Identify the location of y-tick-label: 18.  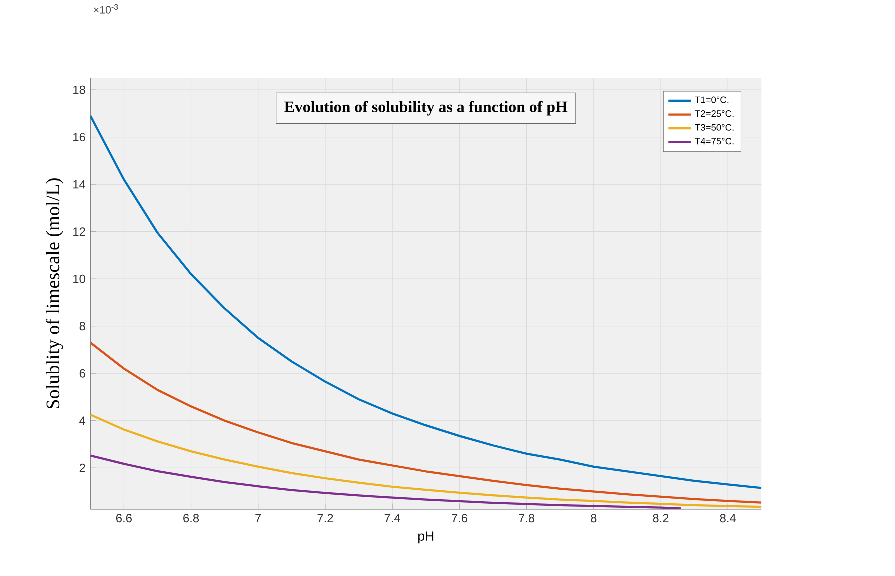
(80, 90).